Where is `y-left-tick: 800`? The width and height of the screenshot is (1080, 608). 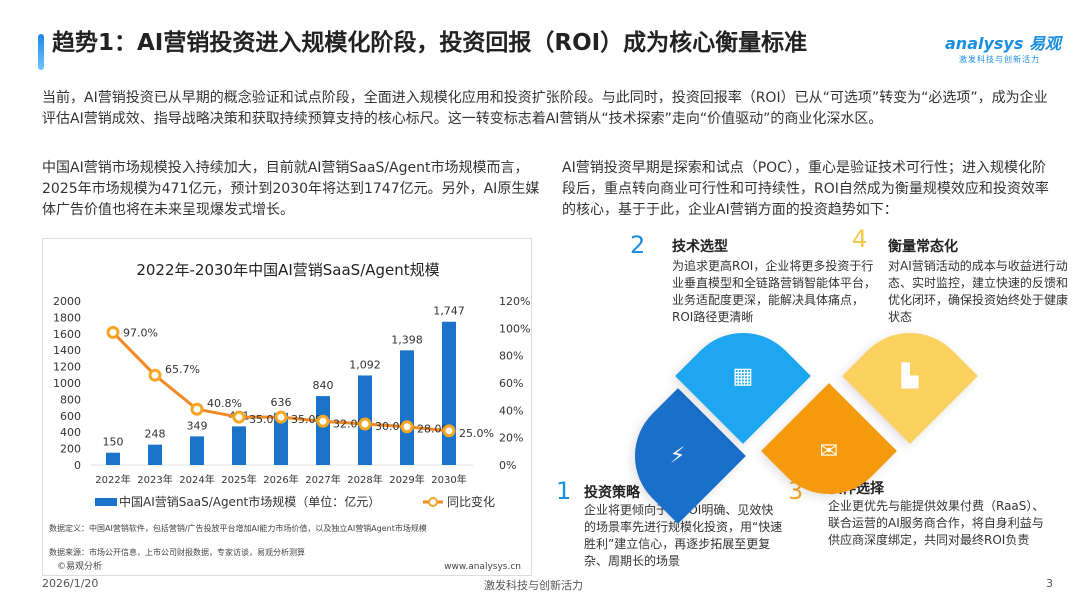
y-left-tick: 800 is located at coordinates (70, 399).